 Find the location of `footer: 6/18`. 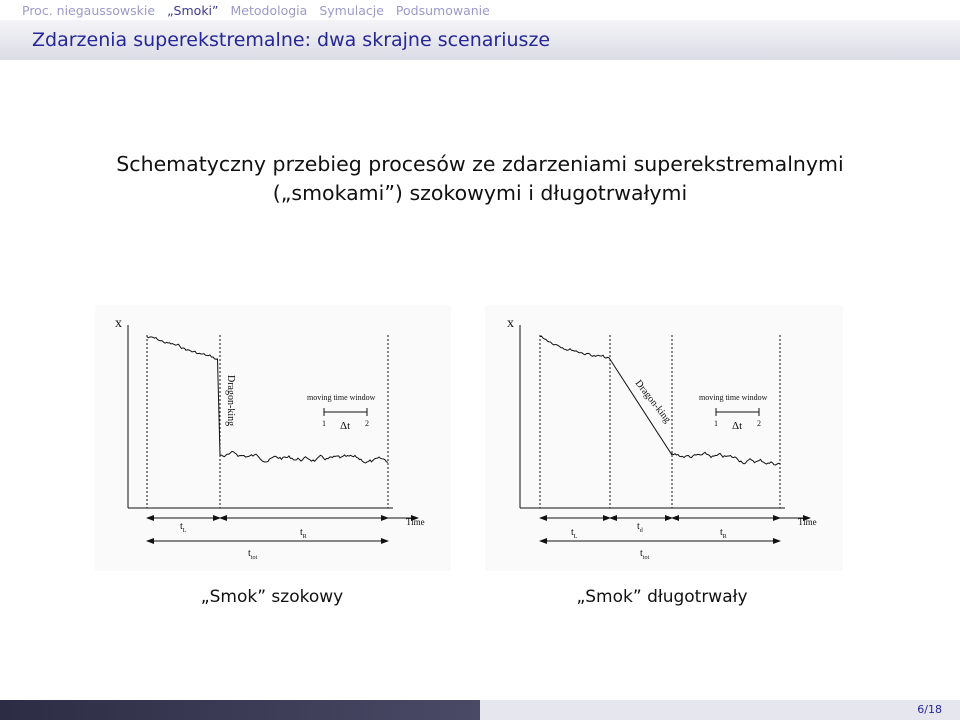

footer: 6/18 is located at coordinates (480, 710).